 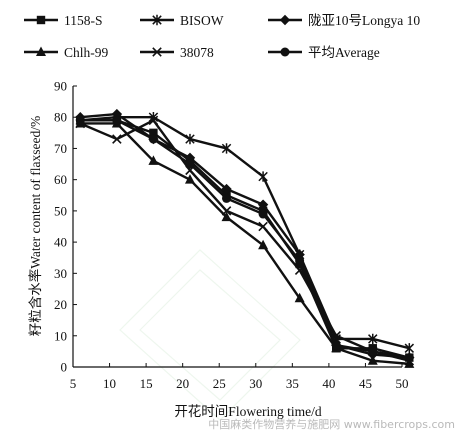 I want to click on legend-item: BISOW, so click(x=182, y=20).